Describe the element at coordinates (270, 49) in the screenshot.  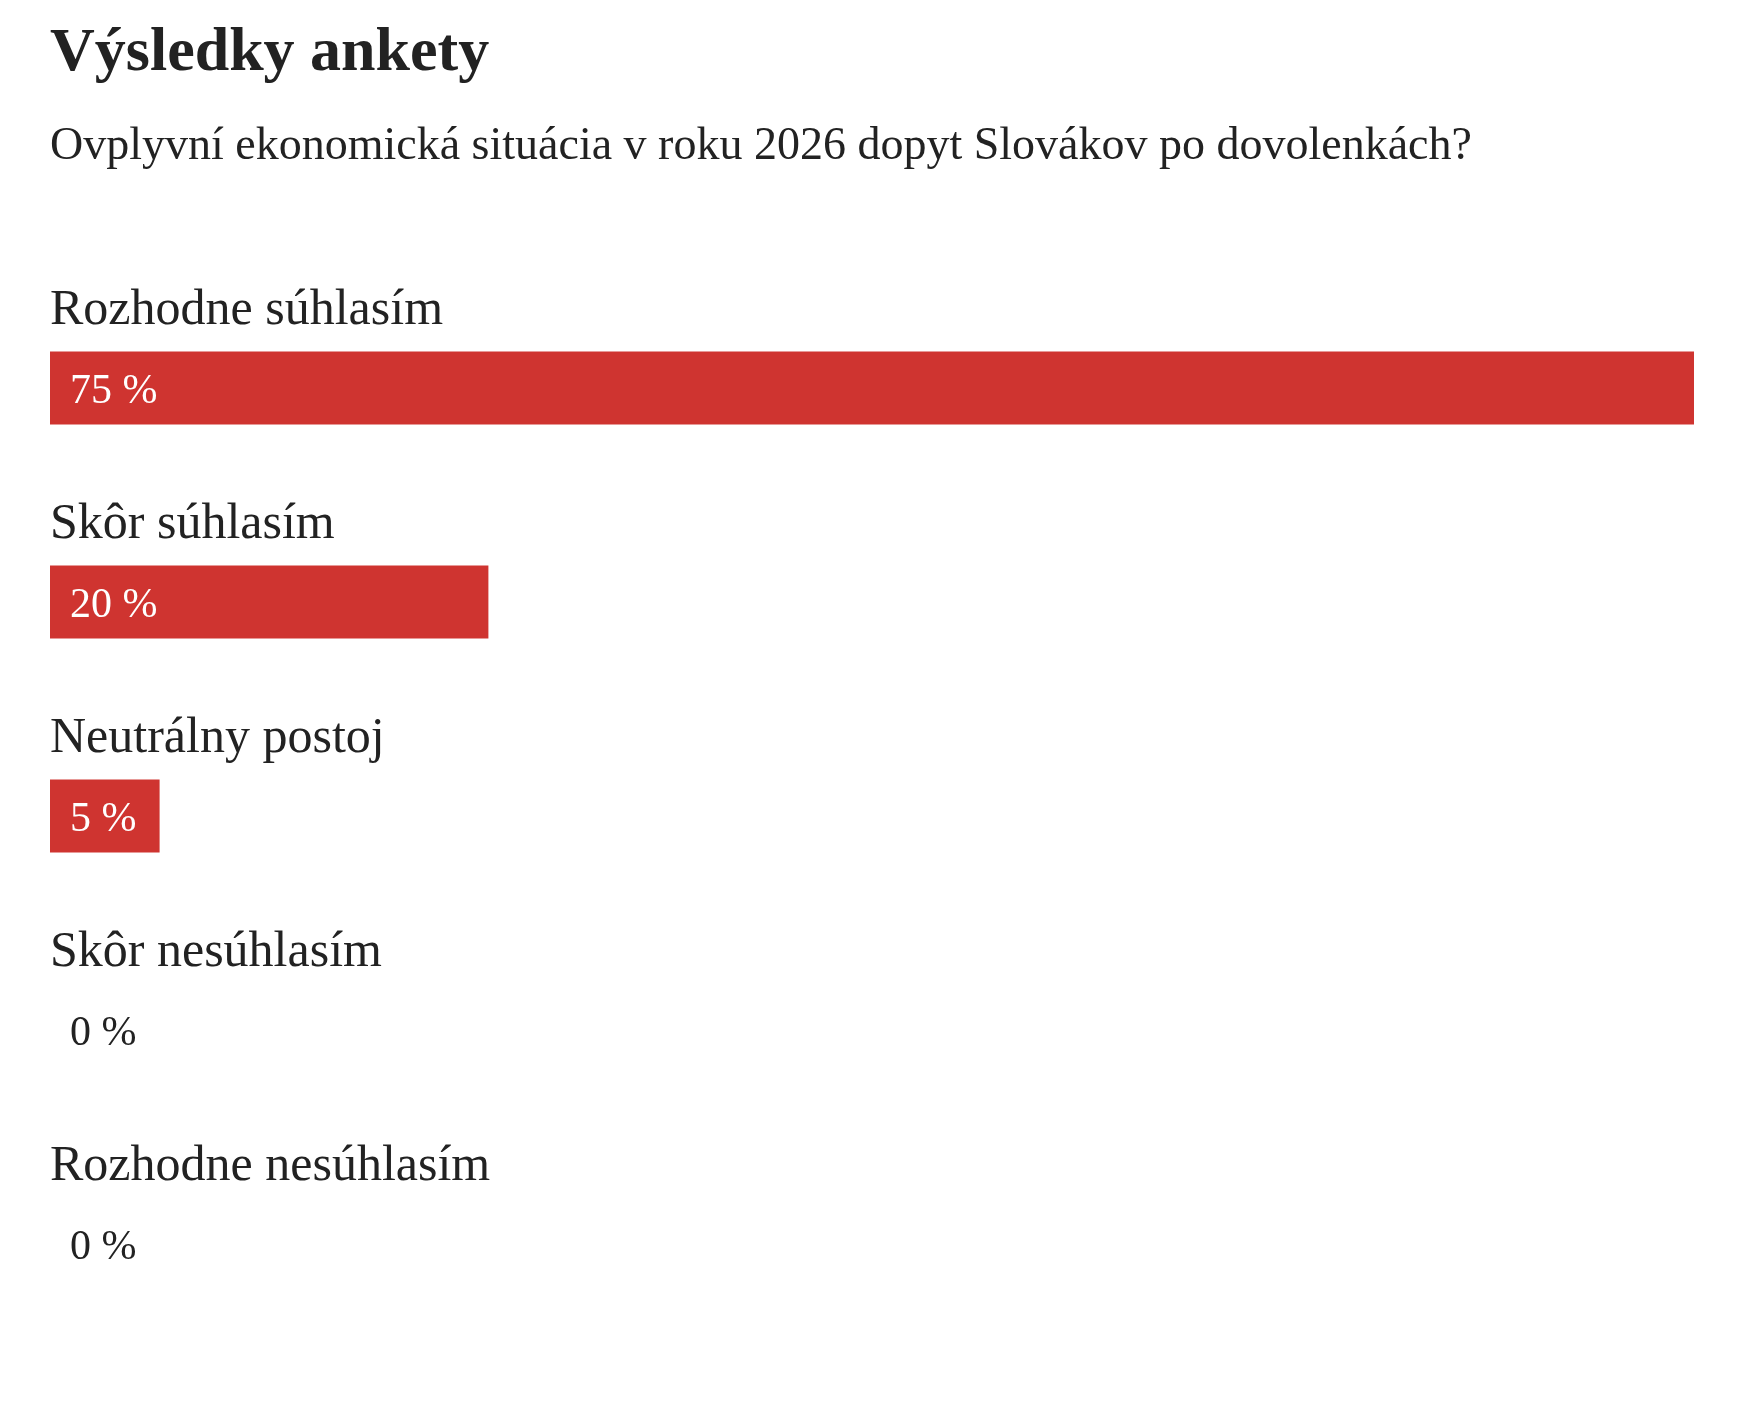
I see `chart-title: Výsledky ankety` at that location.